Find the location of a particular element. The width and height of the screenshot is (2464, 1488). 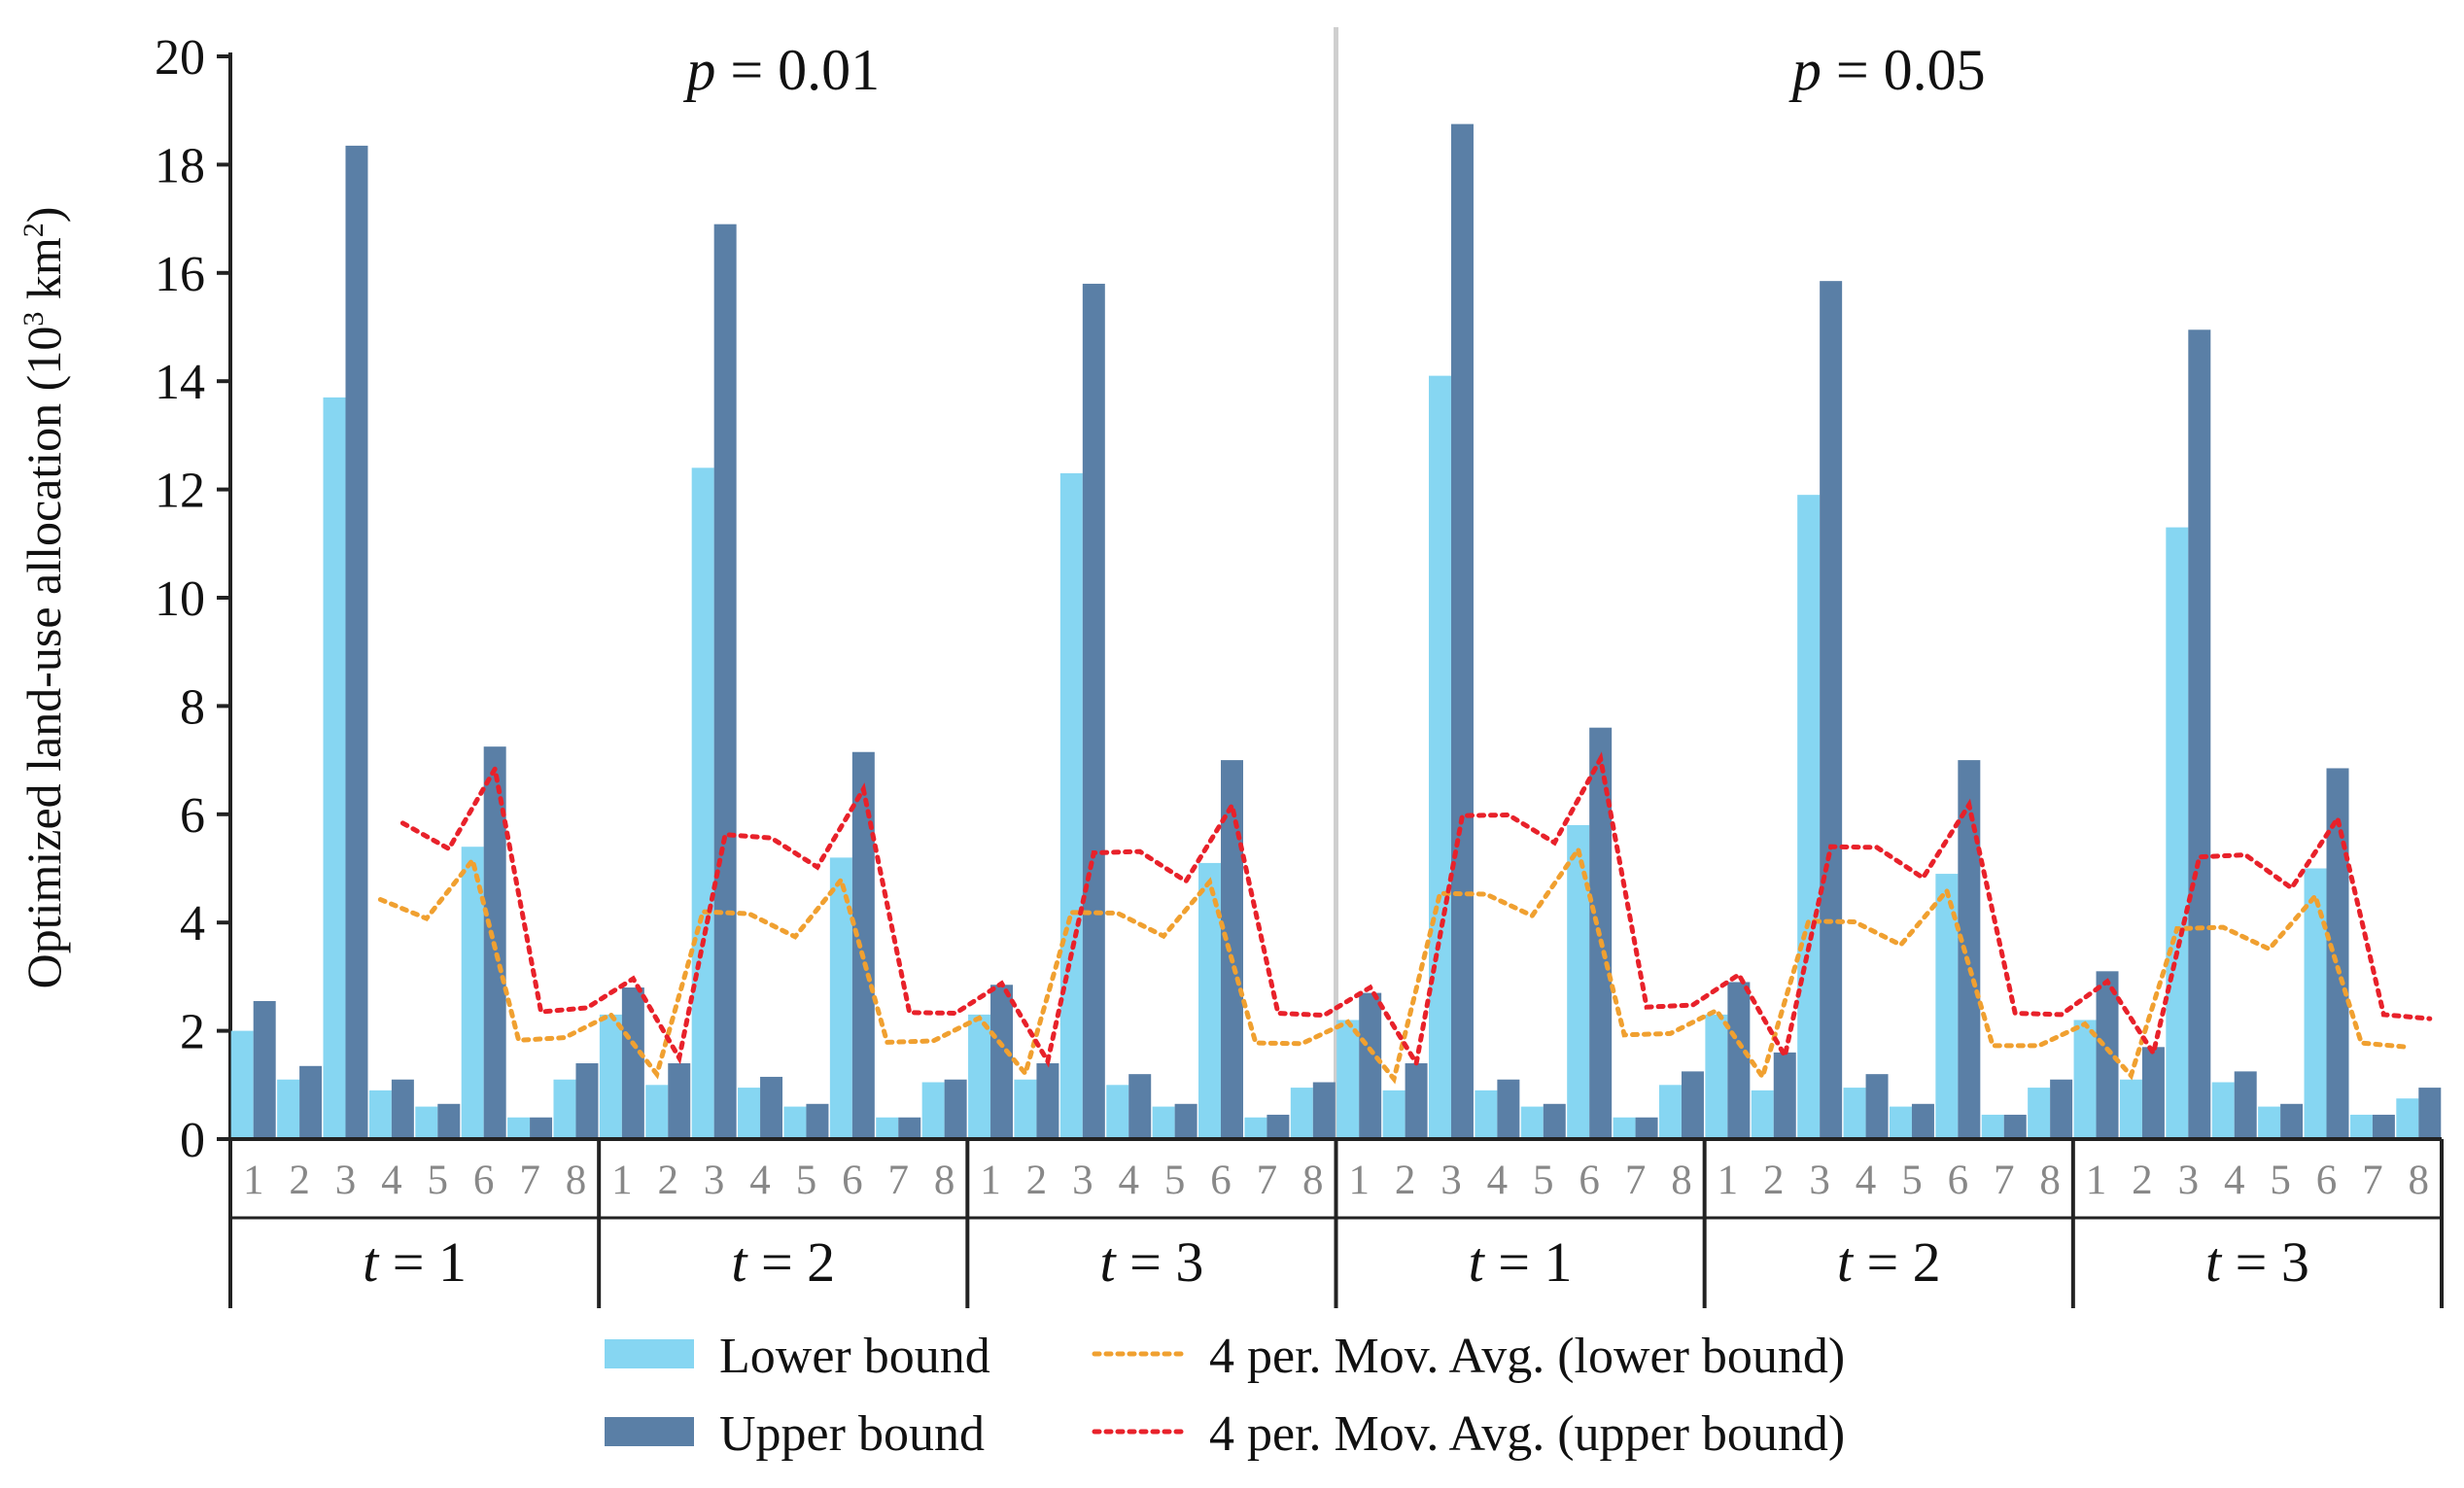

y-tick-label: 0 is located at coordinates (193, 1140).